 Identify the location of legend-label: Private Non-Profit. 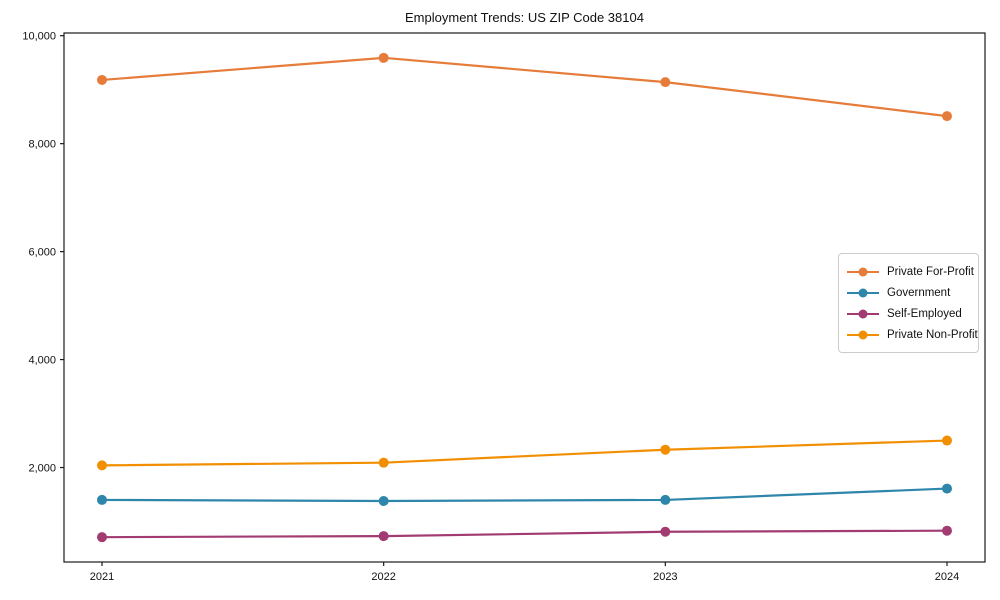
(932, 334).